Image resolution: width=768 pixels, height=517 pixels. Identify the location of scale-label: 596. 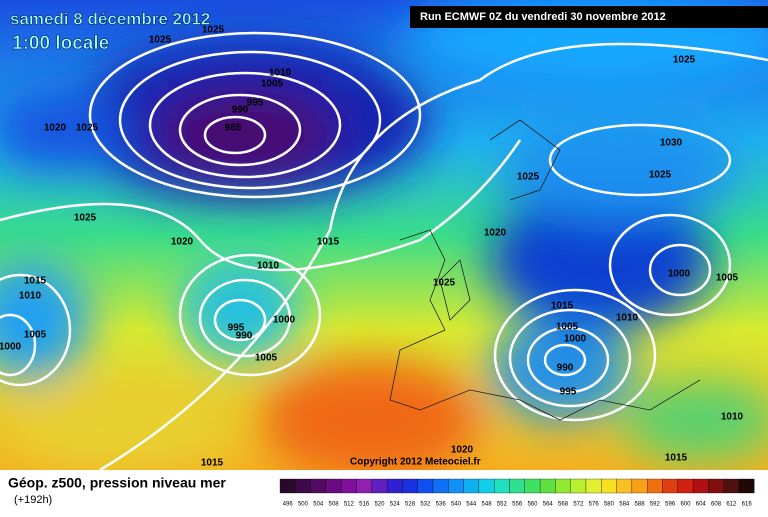
(670, 505).